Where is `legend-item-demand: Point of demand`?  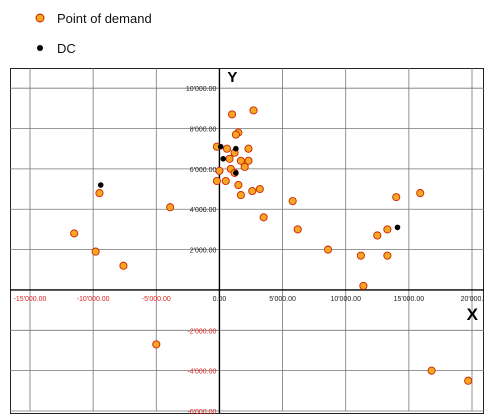 legend-item-demand: Point of demand is located at coordinates (91, 18).